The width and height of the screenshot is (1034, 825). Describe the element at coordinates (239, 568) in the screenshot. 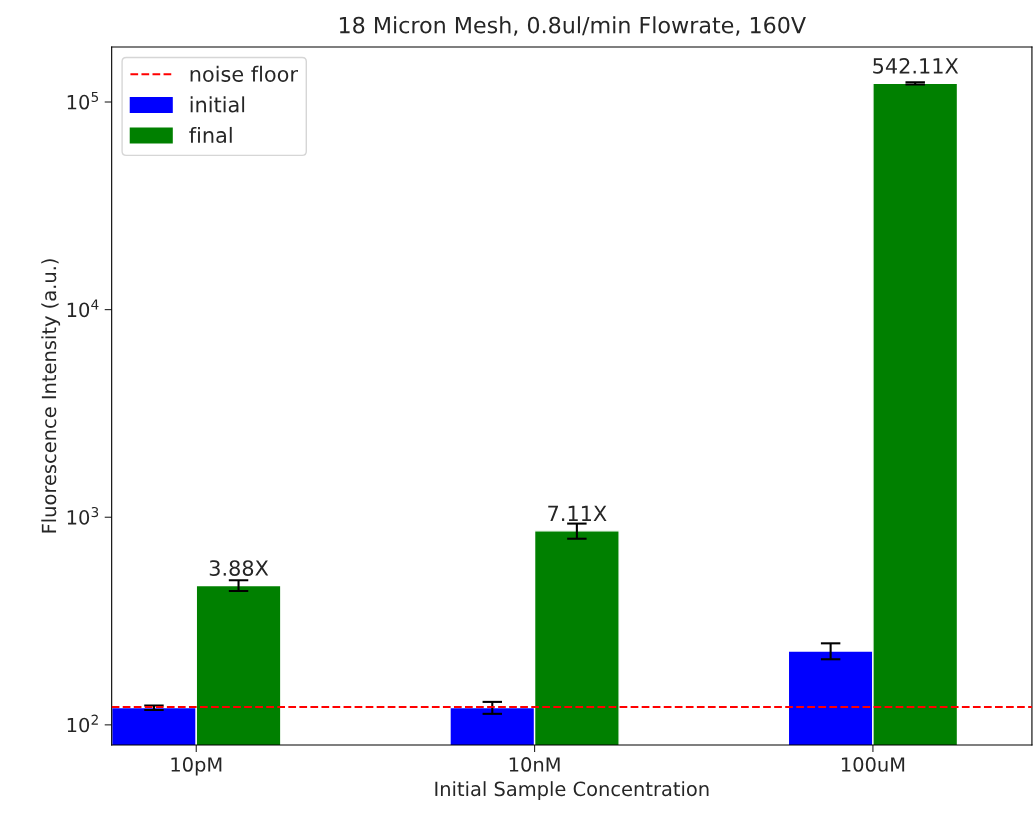

I see `annotation: 3.88X` at that location.